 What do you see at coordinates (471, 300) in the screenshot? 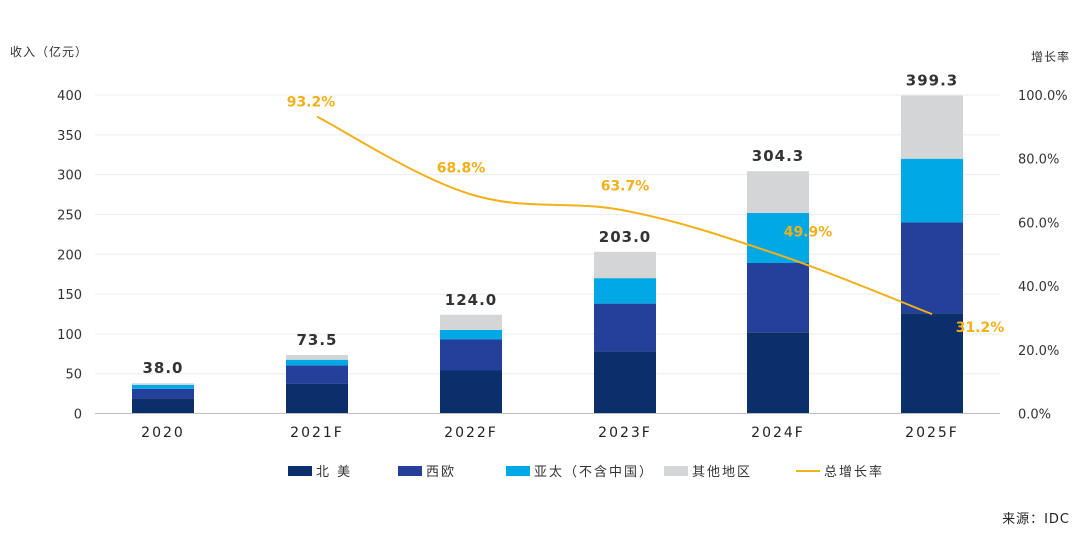
I see `total-label: 124.0` at bounding box center [471, 300].